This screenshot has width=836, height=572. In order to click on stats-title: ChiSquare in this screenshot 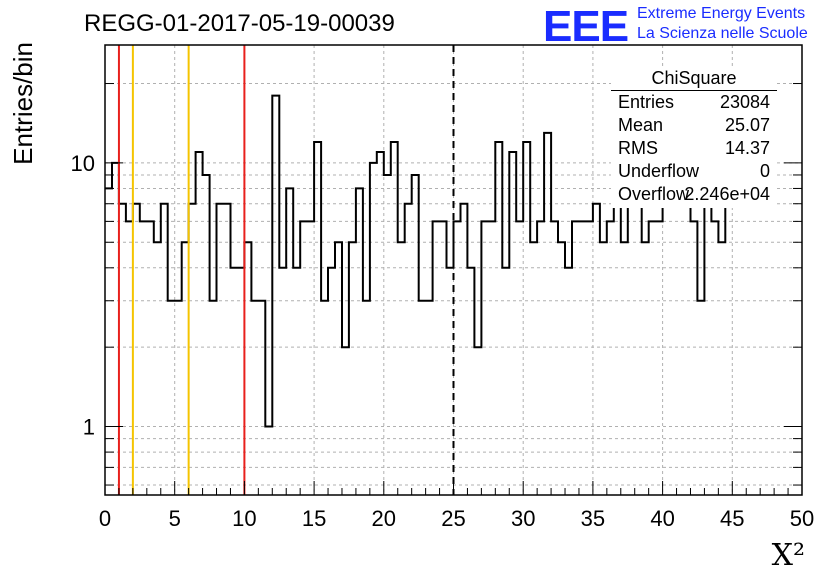, I will do `click(694, 78)`.